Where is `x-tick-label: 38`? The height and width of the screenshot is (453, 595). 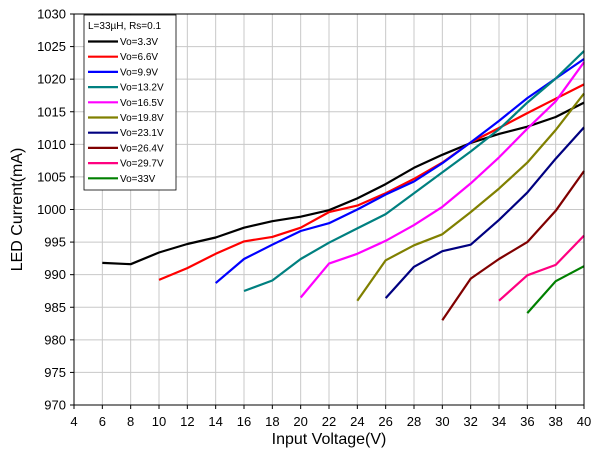 x-tick-label: 38 is located at coordinates (555, 421).